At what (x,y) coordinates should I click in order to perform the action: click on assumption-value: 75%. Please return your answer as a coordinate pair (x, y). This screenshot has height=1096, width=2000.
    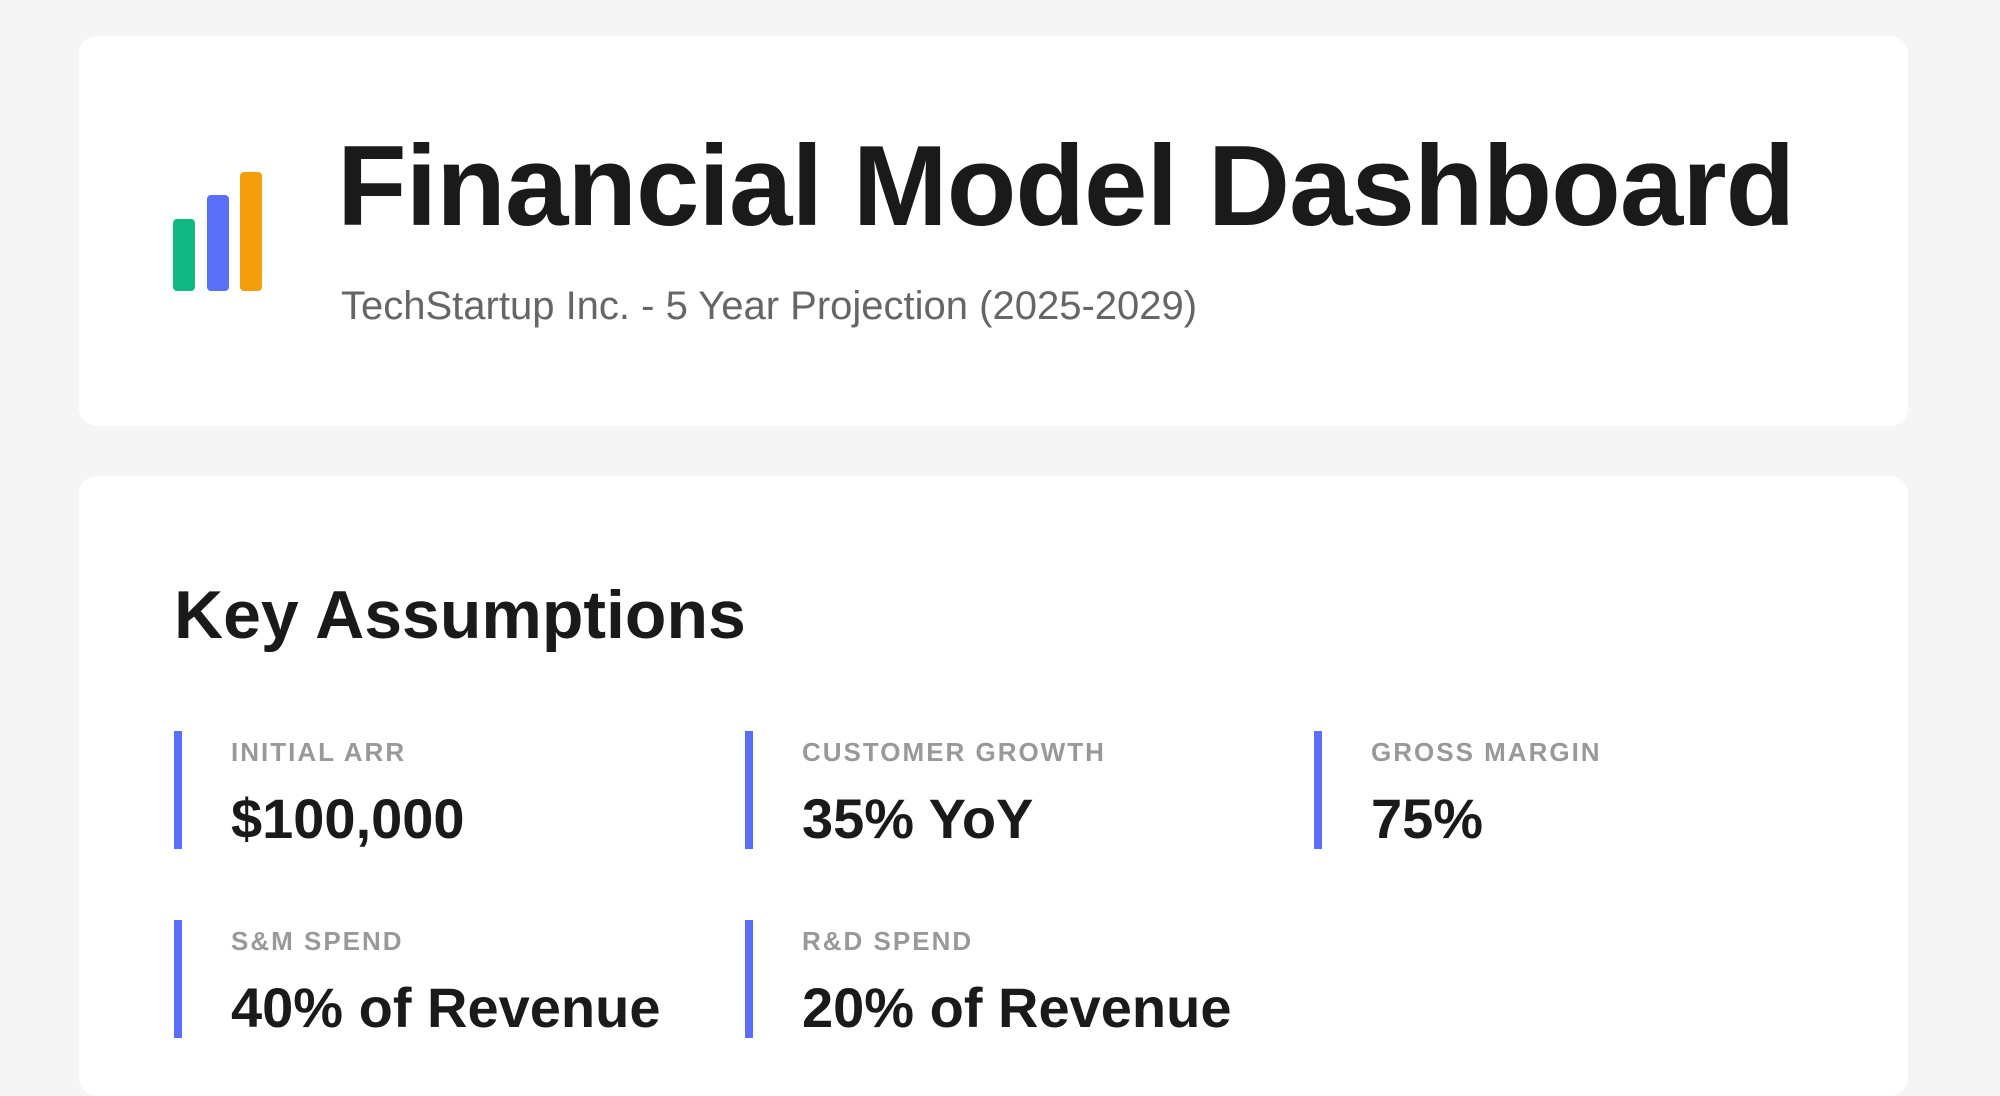
    Looking at the image, I should click on (1427, 818).